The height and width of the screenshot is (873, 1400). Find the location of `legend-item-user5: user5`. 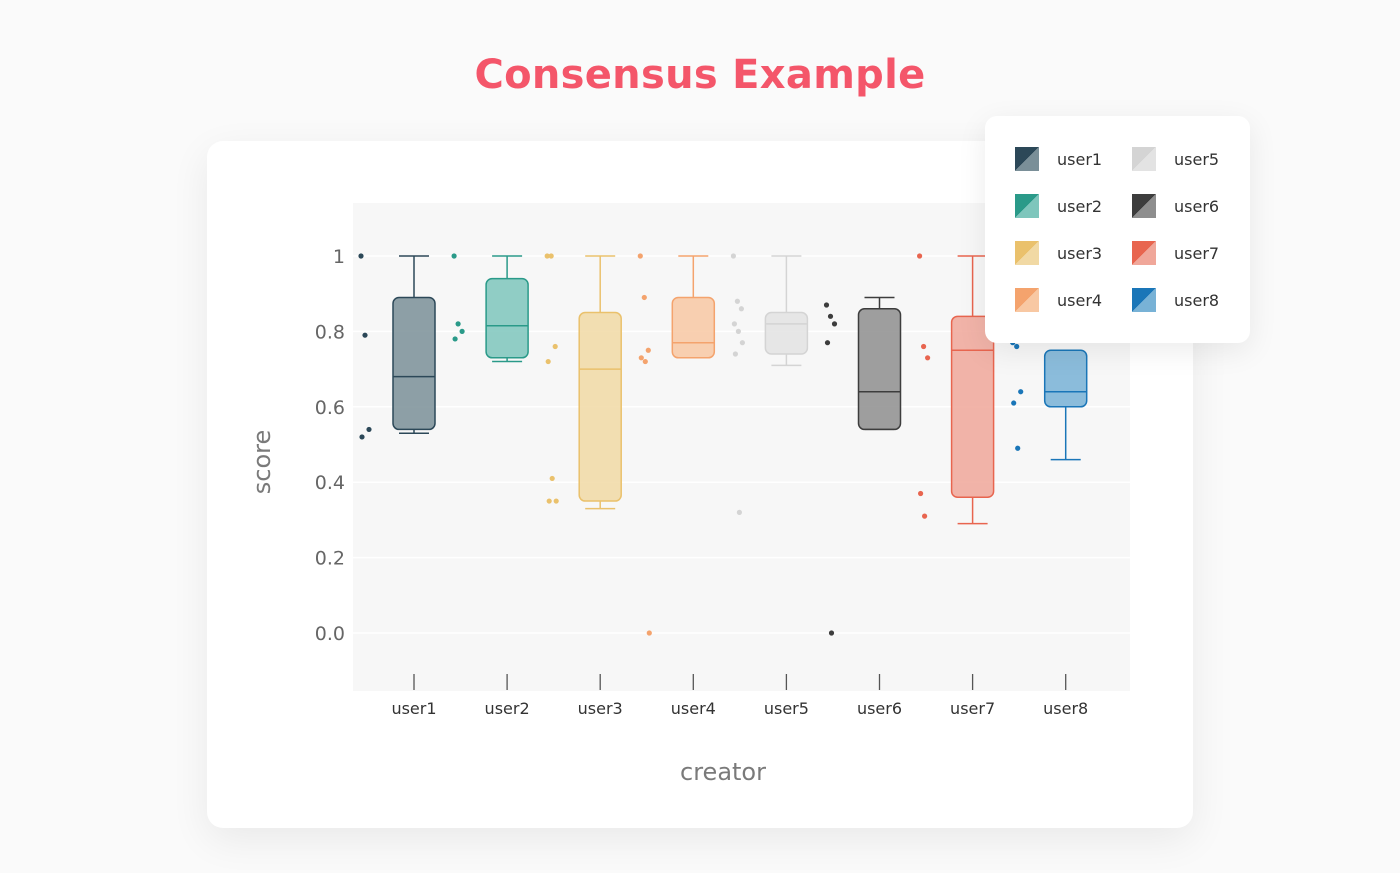

legend-item-user5: user5 is located at coordinates (1175, 159).